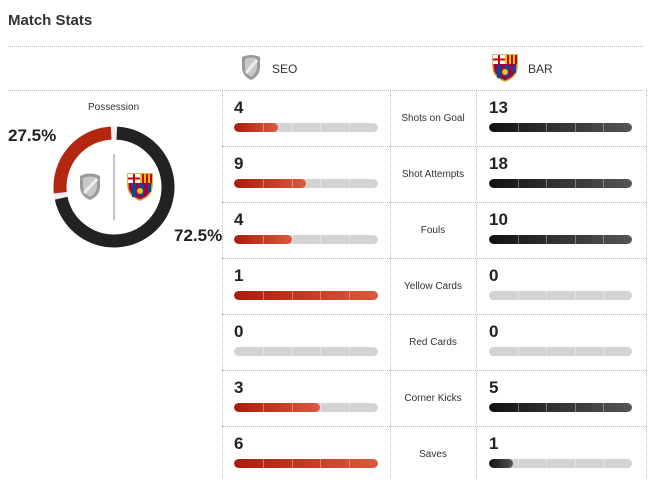 The height and width of the screenshot is (482, 655). I want to click on away-stat-value: 5, so click(494, 387).